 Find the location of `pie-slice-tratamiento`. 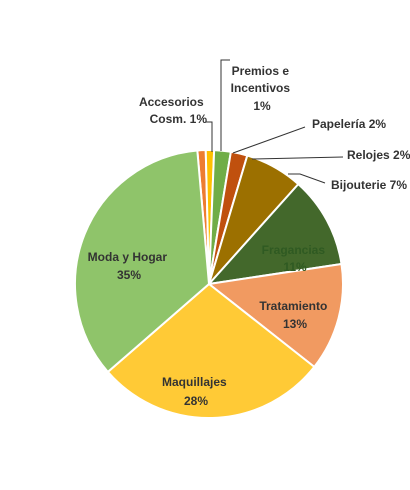

pie-slice-tratamiento is located at coordinates (275, 315).